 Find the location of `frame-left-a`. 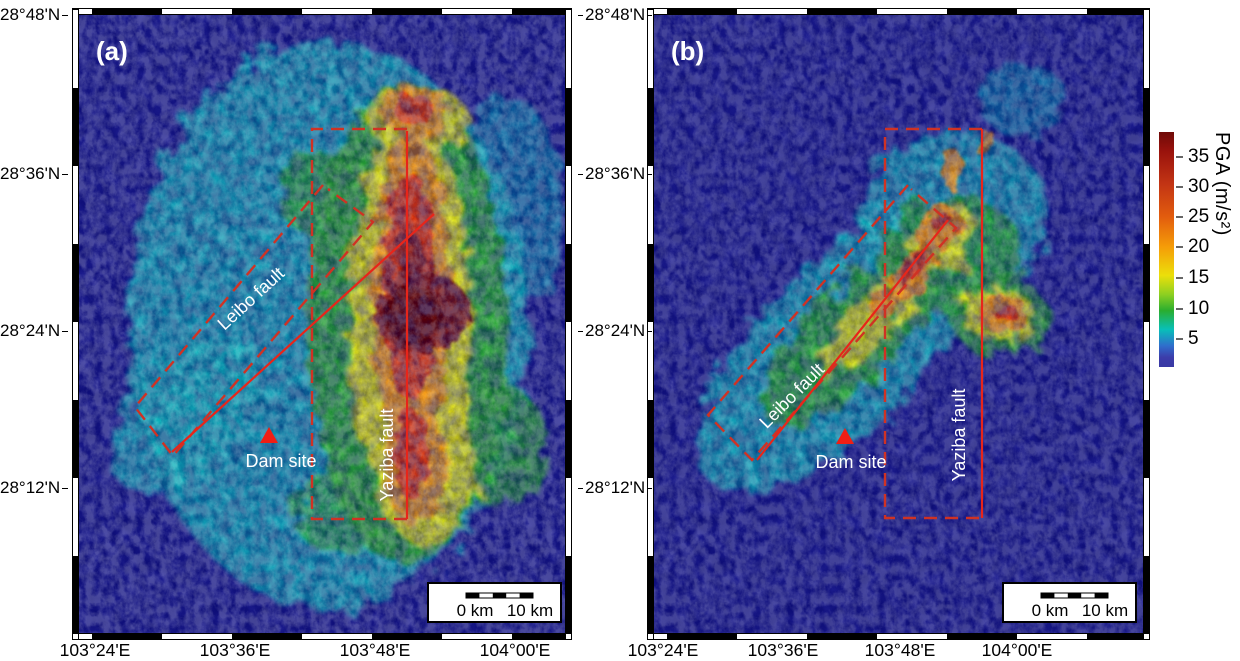

frame-left-a is located at coordinates (75, 324).